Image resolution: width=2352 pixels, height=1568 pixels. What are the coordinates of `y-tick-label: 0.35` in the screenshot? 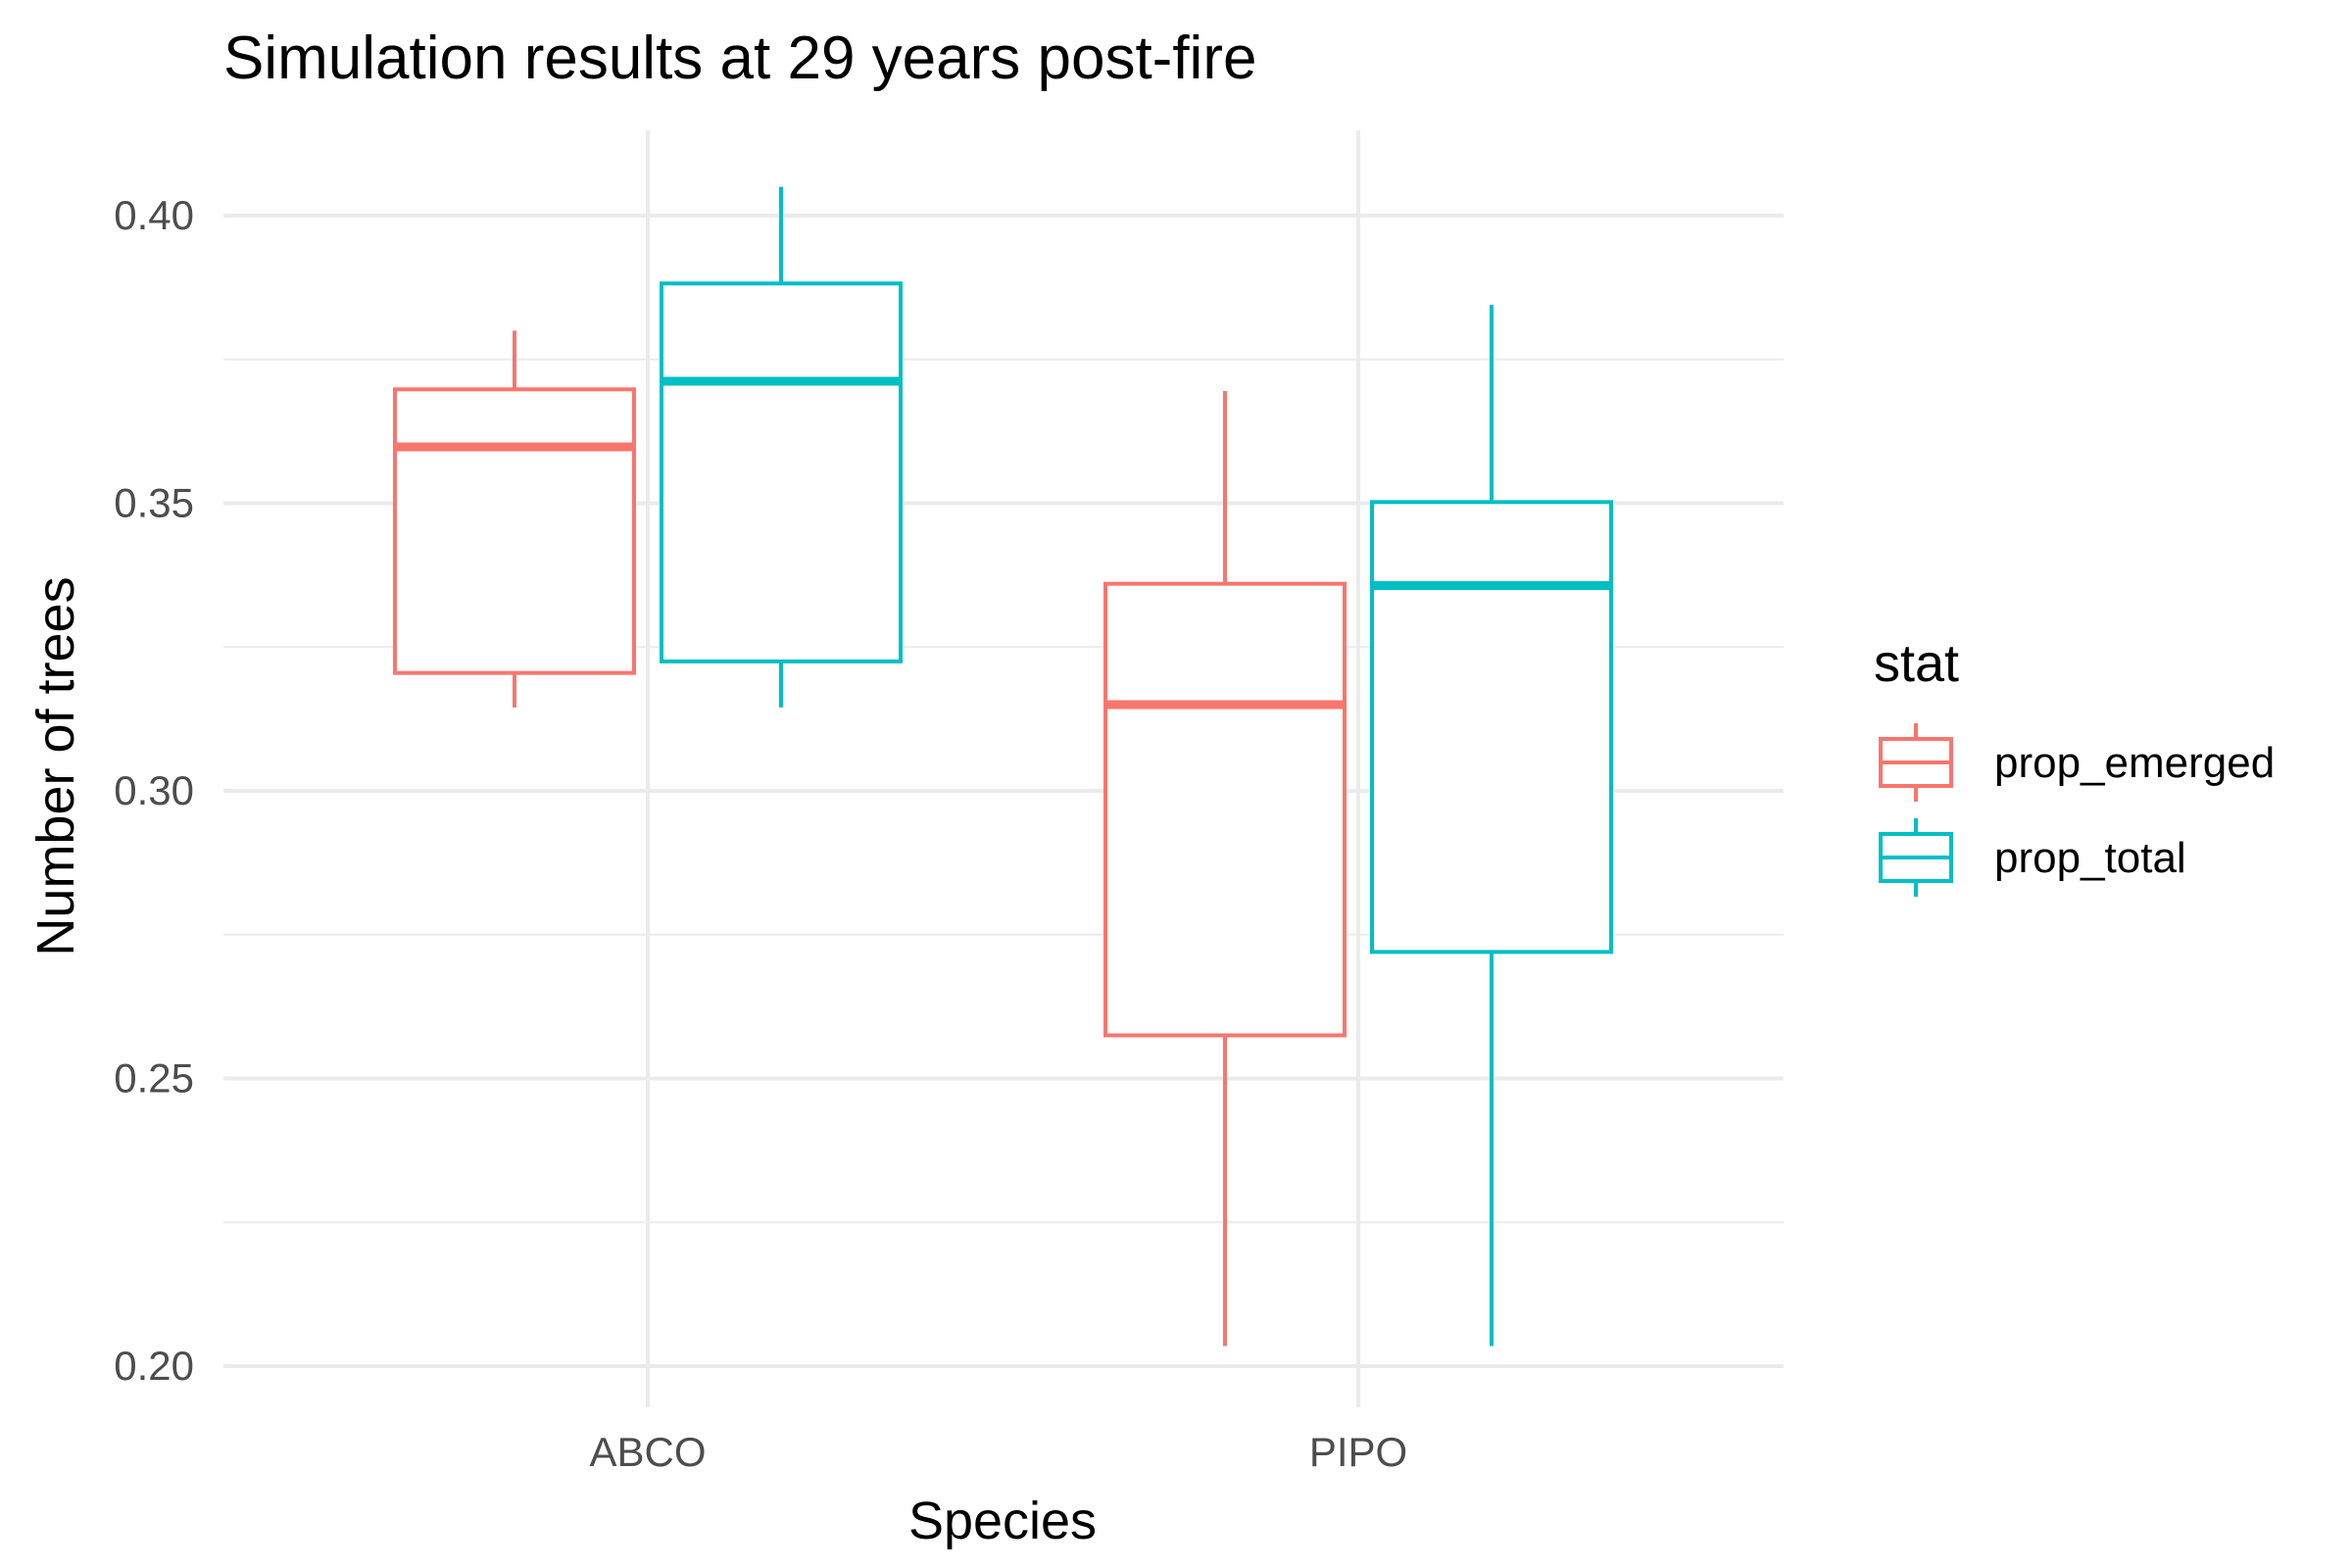 It's located at (154, 503).